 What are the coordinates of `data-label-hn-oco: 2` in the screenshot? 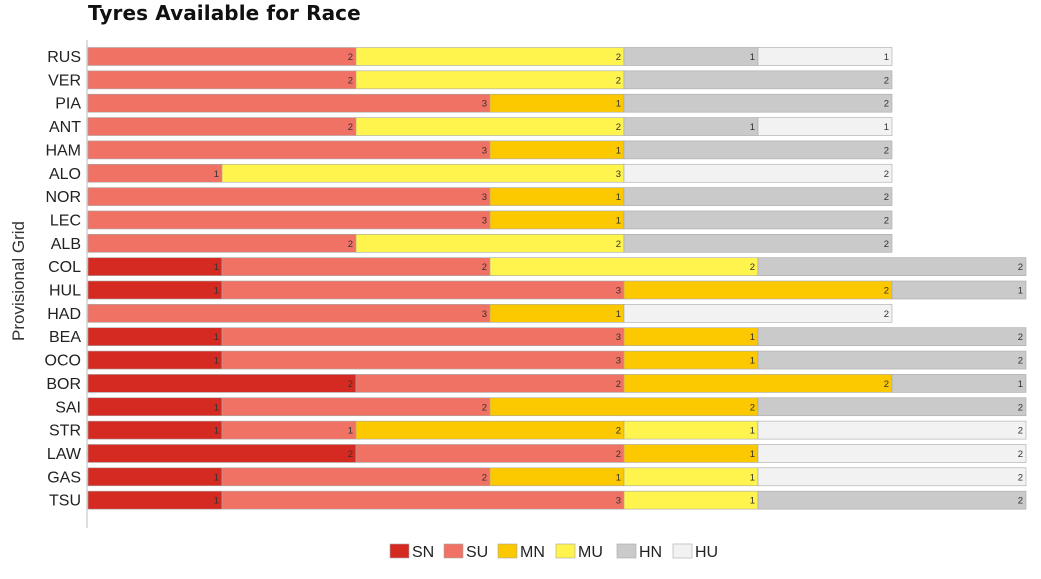 It's located at (1020, 361).